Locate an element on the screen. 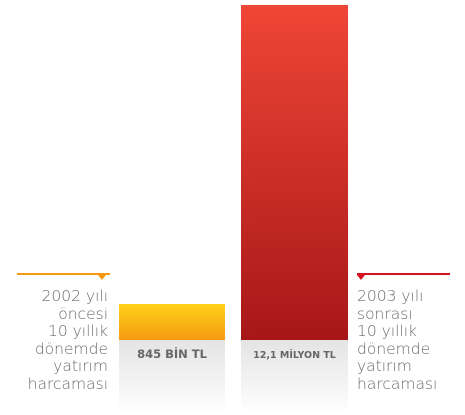  value-label-1: 845 BİN TL is located at coordinates (172, 353).